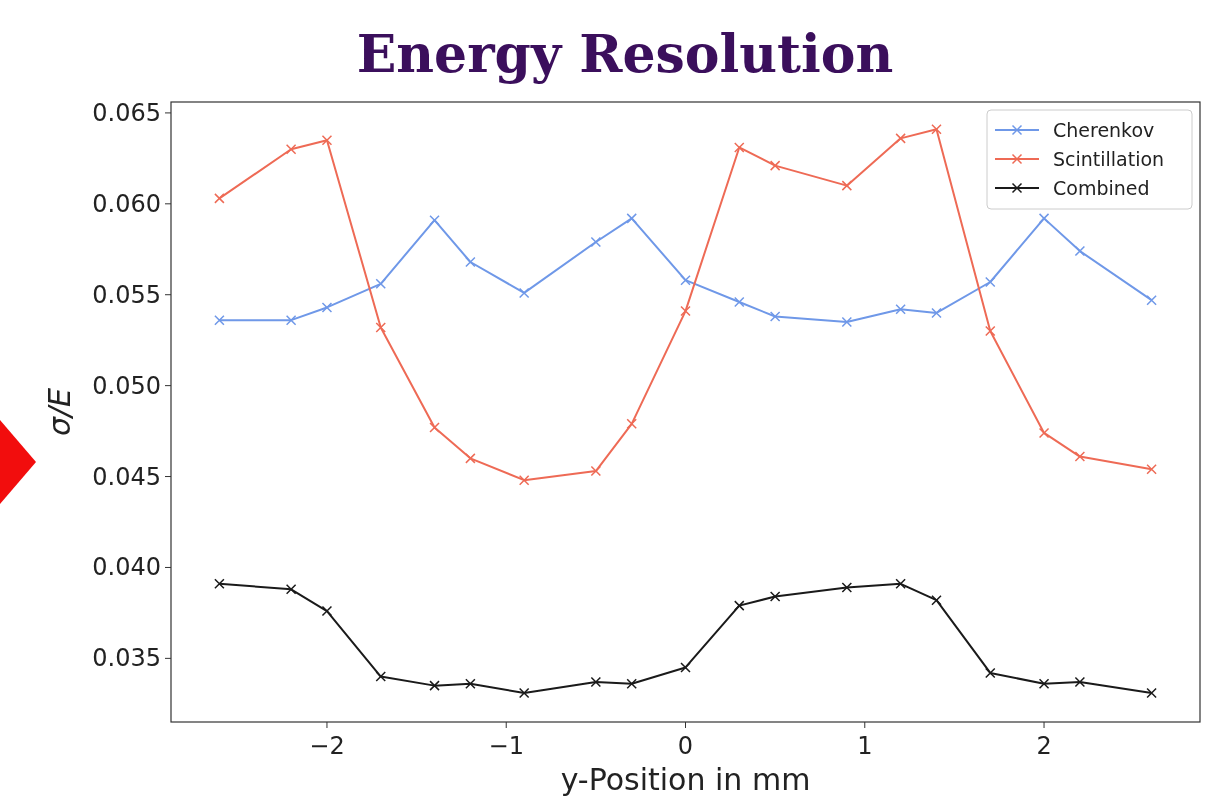  Describe the element at coordinates (865, 746) in the screenshot. I see `x-tick-label: 1` at that location.